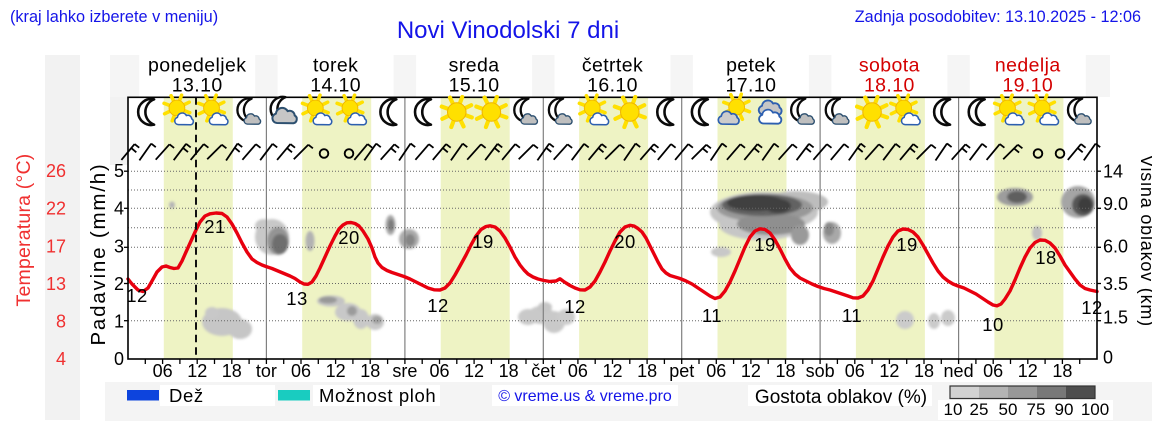  What do you see at coordinates (681, 371) in the screenshot?
I see `svg-text: pet` at bounding box center [681, 371].